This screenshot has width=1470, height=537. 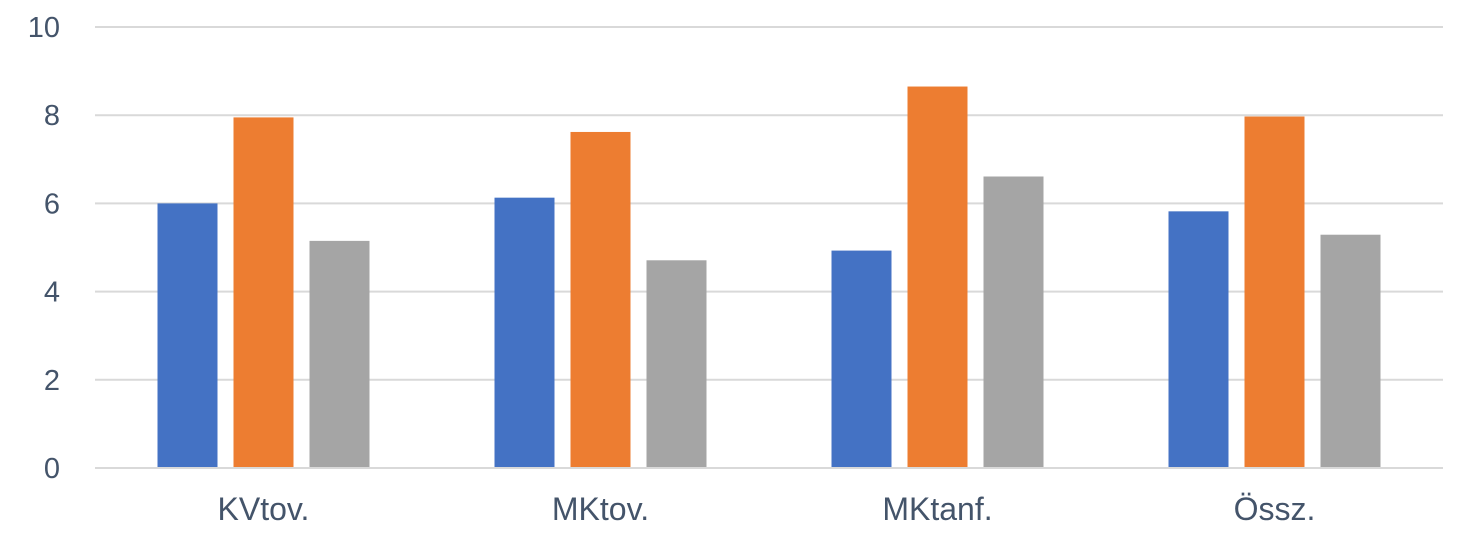 What do you see at coordinates (52, 293) in the screenshot?
I see `y-tick-label: 4` at bounding box center [52, 293].